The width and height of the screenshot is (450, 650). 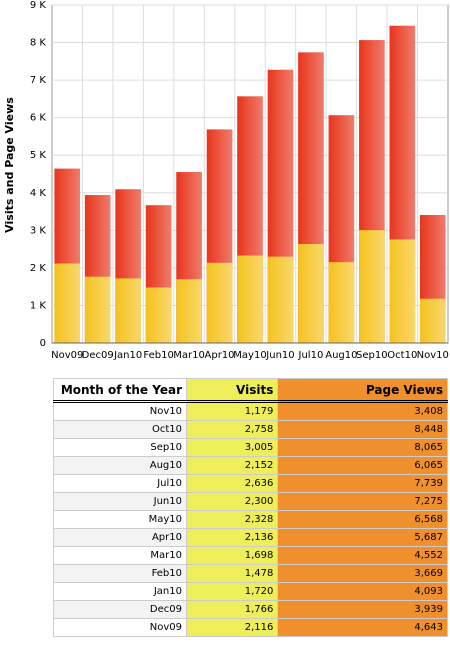 What do you see at coordinates (120, 519) in the screenshot?
I see `table-cell: May10` at bounding box center [120, 519].